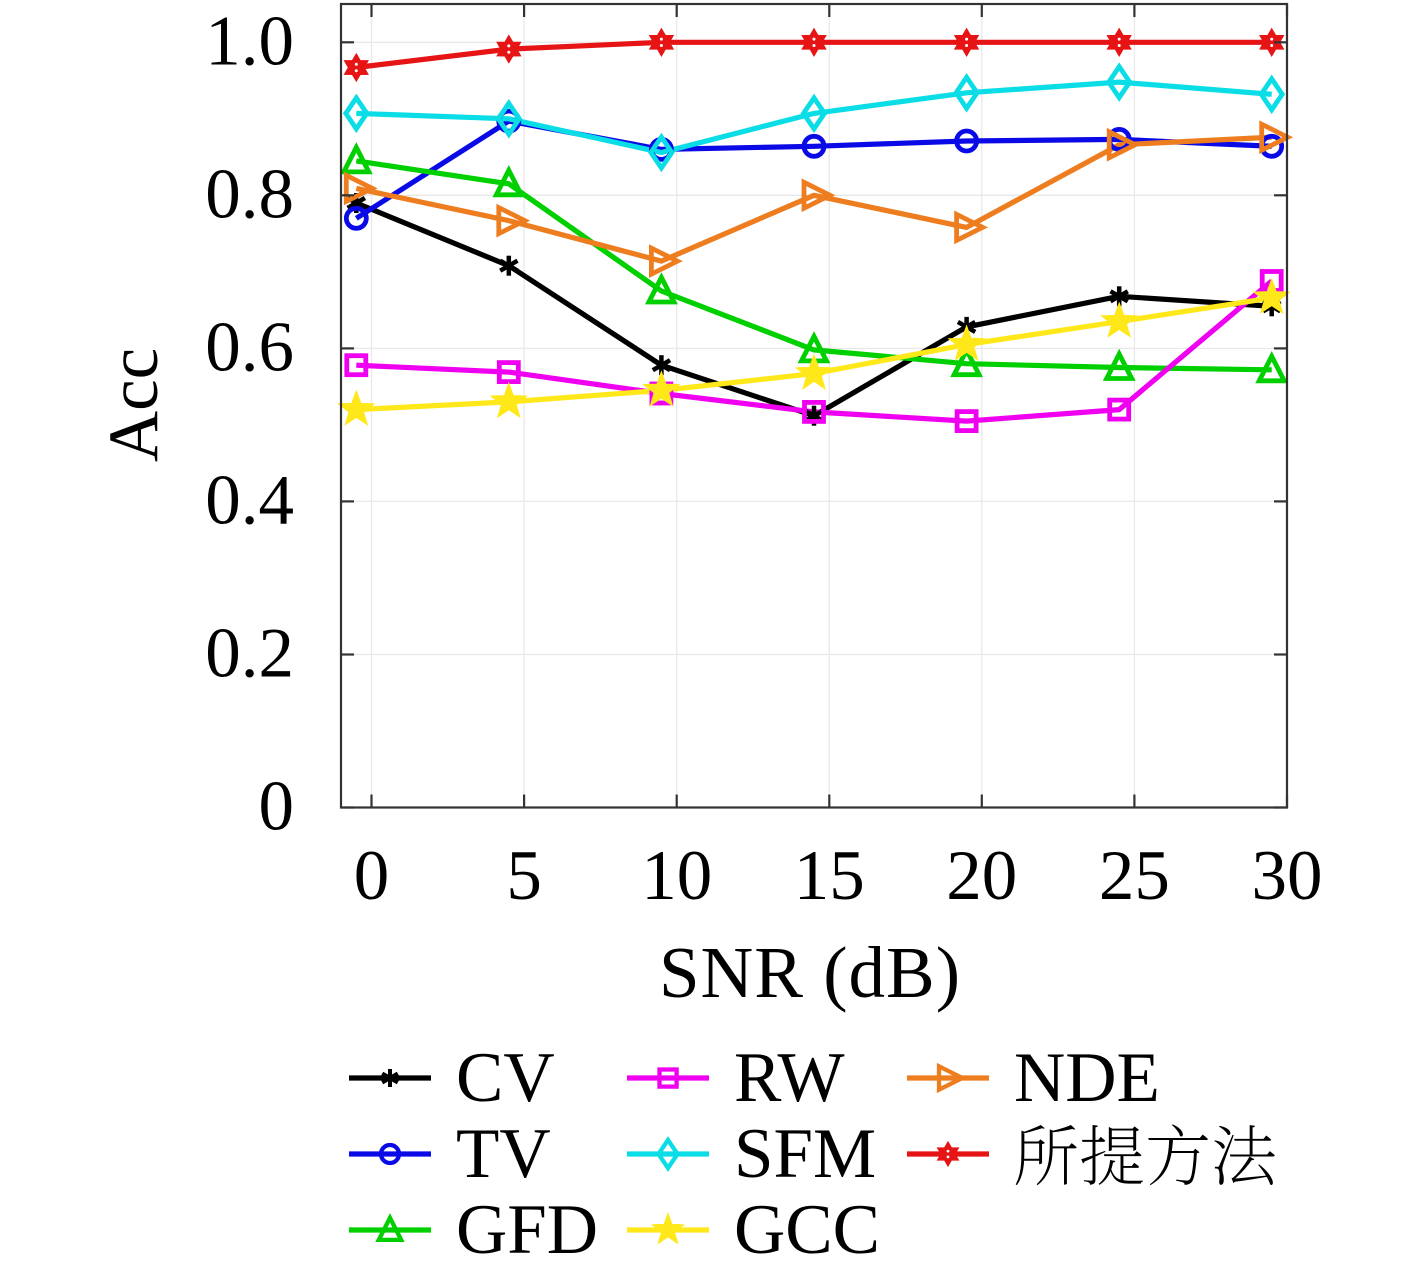 The width and height of the screenshot is (1417, 1280). Describe the element at coordinates (134, 405) in the screenshot. I see `svg-text: Acc` at that location.